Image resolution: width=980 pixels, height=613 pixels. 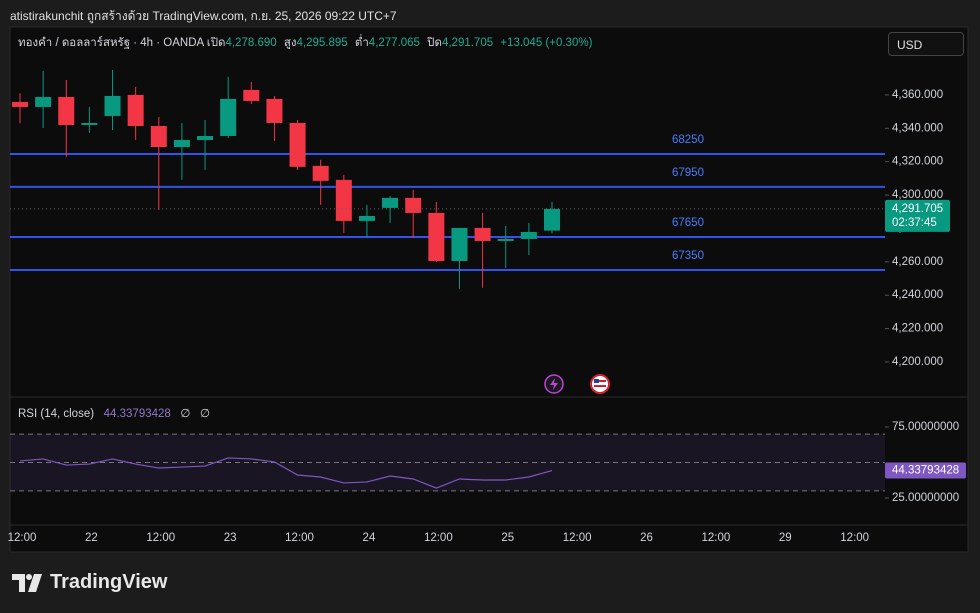 What do you see at coordinates (917, 95) in the screenshot?
I see `y-tick-label: 4,360.000` at bounding box center [917, 95].